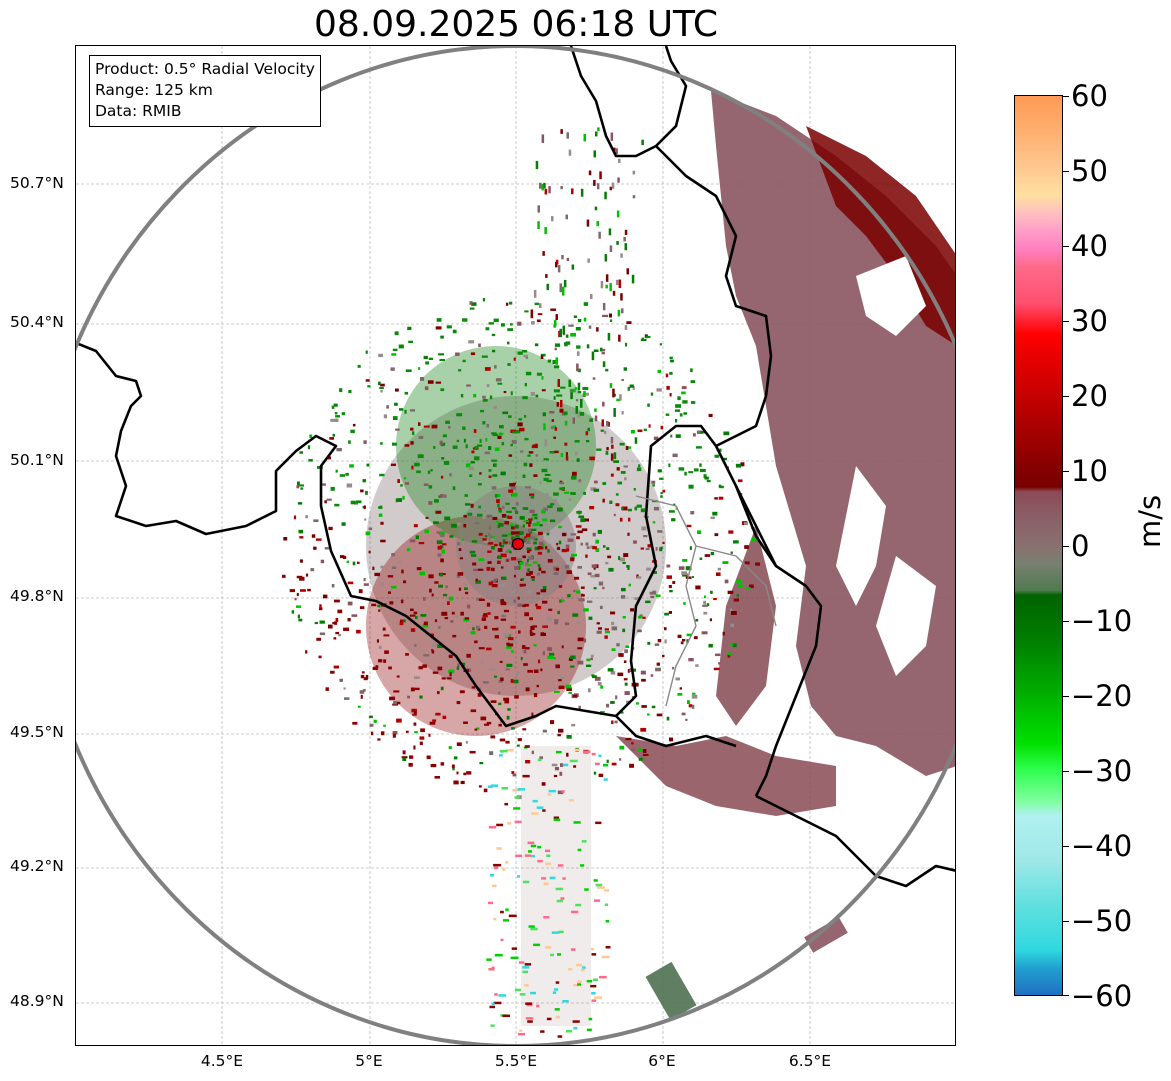 The height and width of the screenshot is (1081, 1171). I want to click on echo-streak-south, so click(684, 886).